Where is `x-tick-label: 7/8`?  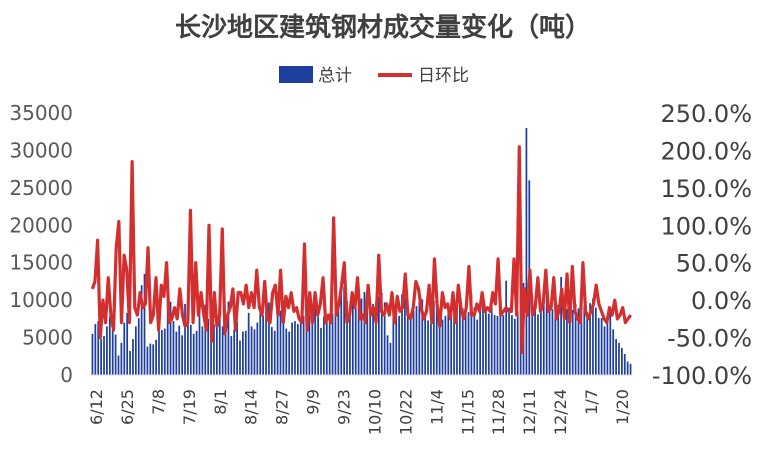
x-tick-label: 7/8 is located at coordinates (158, 402).